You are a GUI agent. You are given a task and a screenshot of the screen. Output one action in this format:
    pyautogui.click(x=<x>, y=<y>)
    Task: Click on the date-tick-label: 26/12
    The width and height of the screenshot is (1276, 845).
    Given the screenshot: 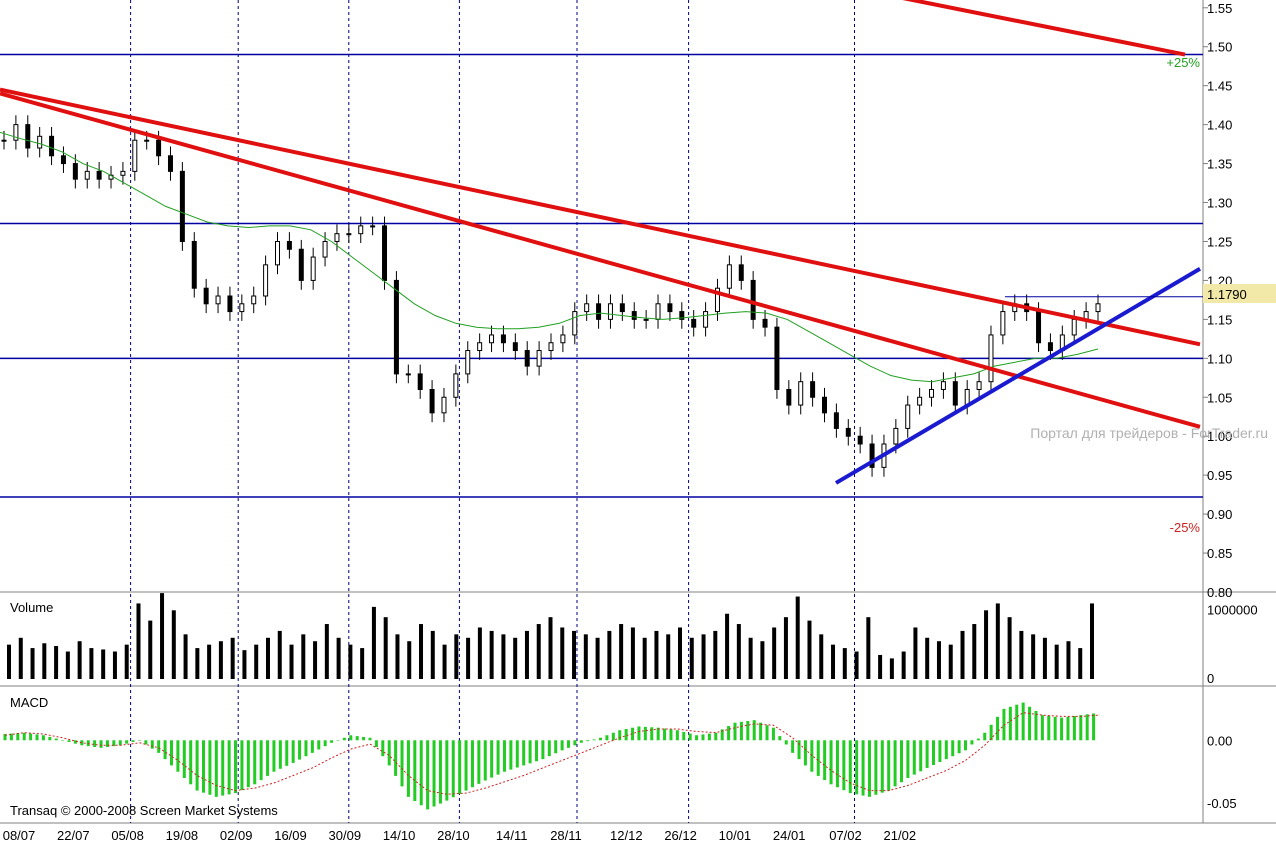 What is the action you would take?
    pyautogui.click(x=680, y=835)
    